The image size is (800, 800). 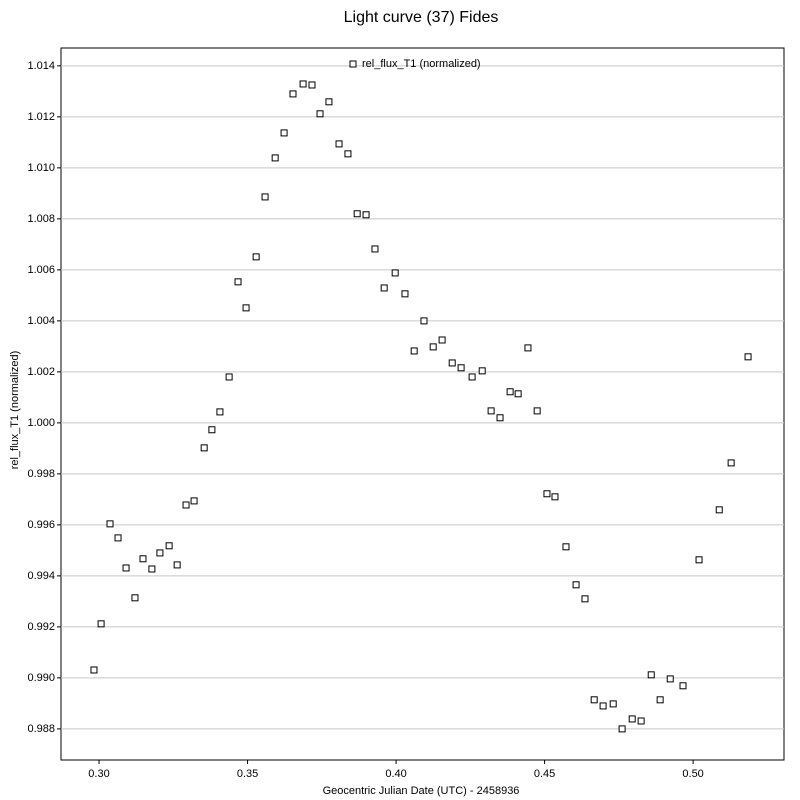 What do you see at coordinates (421, 64) in the screenshot?
I see `legend-label: rel_flux_T1 (normalized)` at bounding box center [421, 64].